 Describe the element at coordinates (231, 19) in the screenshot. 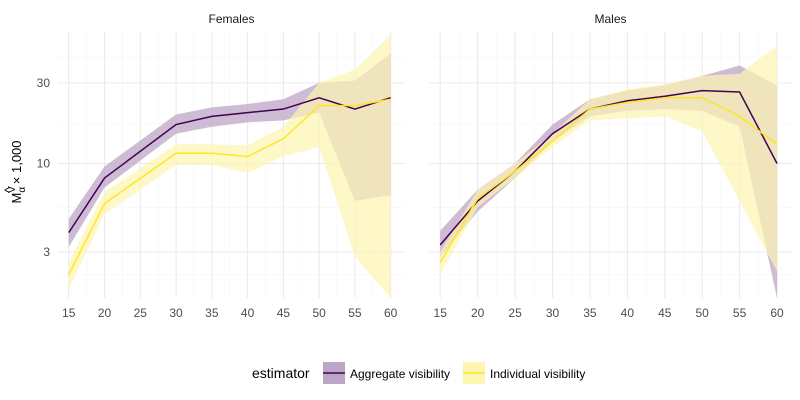

I see `panel-title-females: Females` at that location.